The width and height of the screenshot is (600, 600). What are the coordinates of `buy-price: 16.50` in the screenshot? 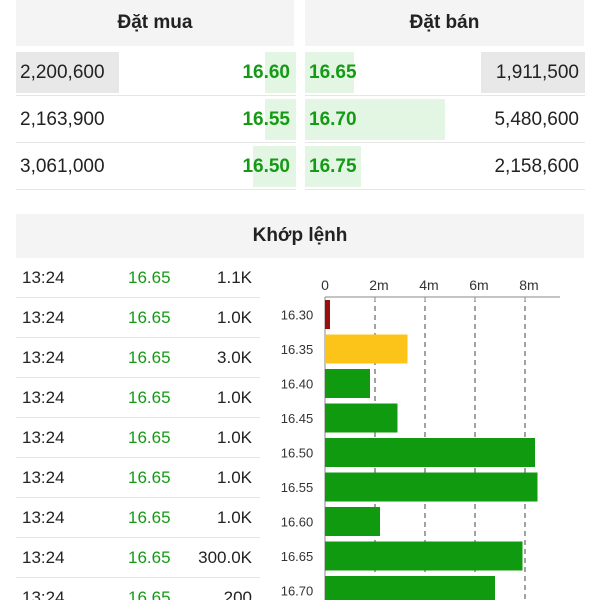 It's located at (266, 166).